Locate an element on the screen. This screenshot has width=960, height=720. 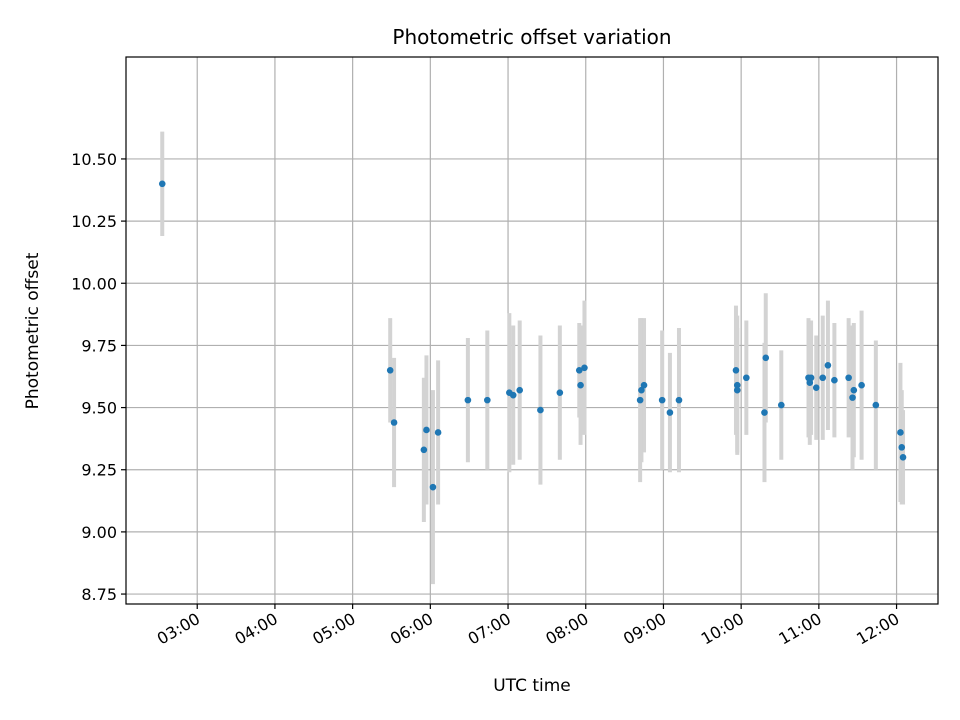
y-axis: 8.75 9.00 9.25 9.50 9.75 10.00 10.25 10.50 is located at coordinates (98, 377).